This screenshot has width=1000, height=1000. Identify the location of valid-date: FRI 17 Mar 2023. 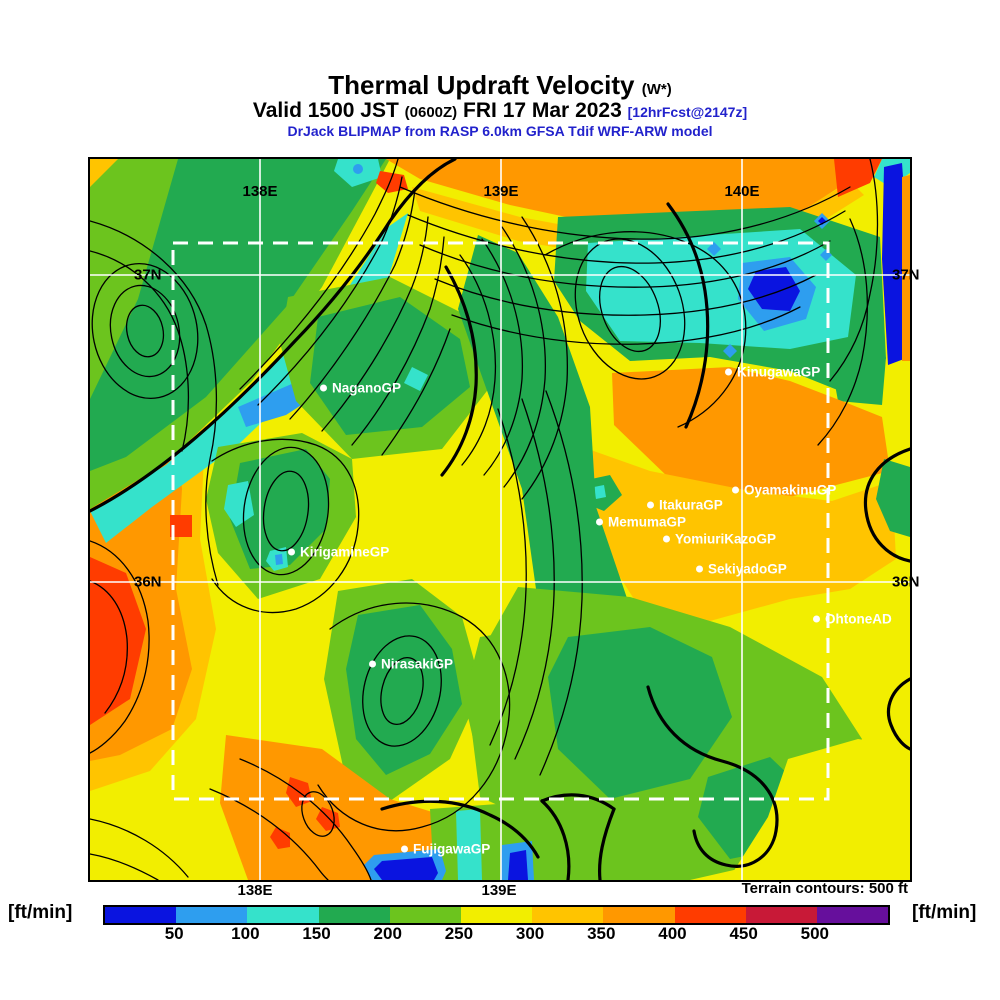
(542, 110).